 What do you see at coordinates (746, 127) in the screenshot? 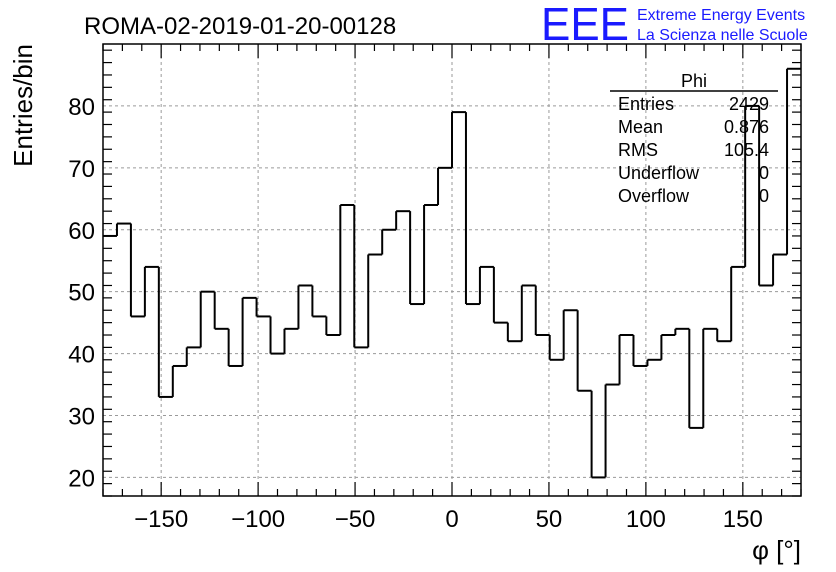
I see `stats-value: 0.876` at bounding box center [746, 127].